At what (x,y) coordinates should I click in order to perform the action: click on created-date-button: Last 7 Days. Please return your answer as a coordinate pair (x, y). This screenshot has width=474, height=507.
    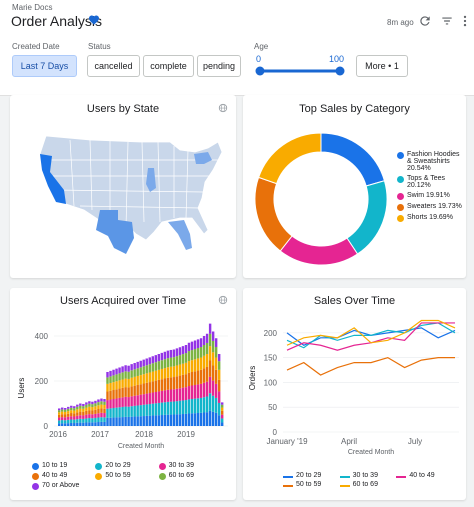
    Looking at the image, I should click on (44, 66).